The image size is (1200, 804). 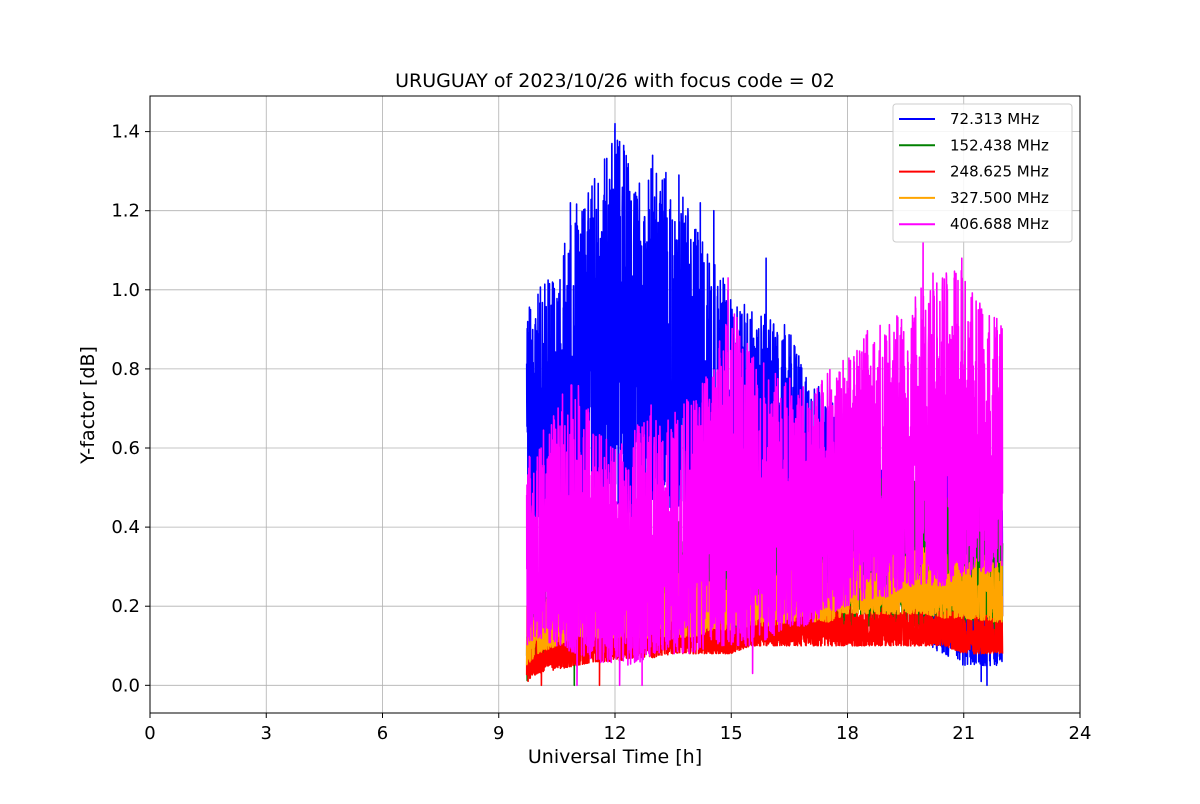 What do you see at coordinates (999, 198) in the screenshot?
I see `legend-label: 327.500 MHz` at bounding box center [999, 198].